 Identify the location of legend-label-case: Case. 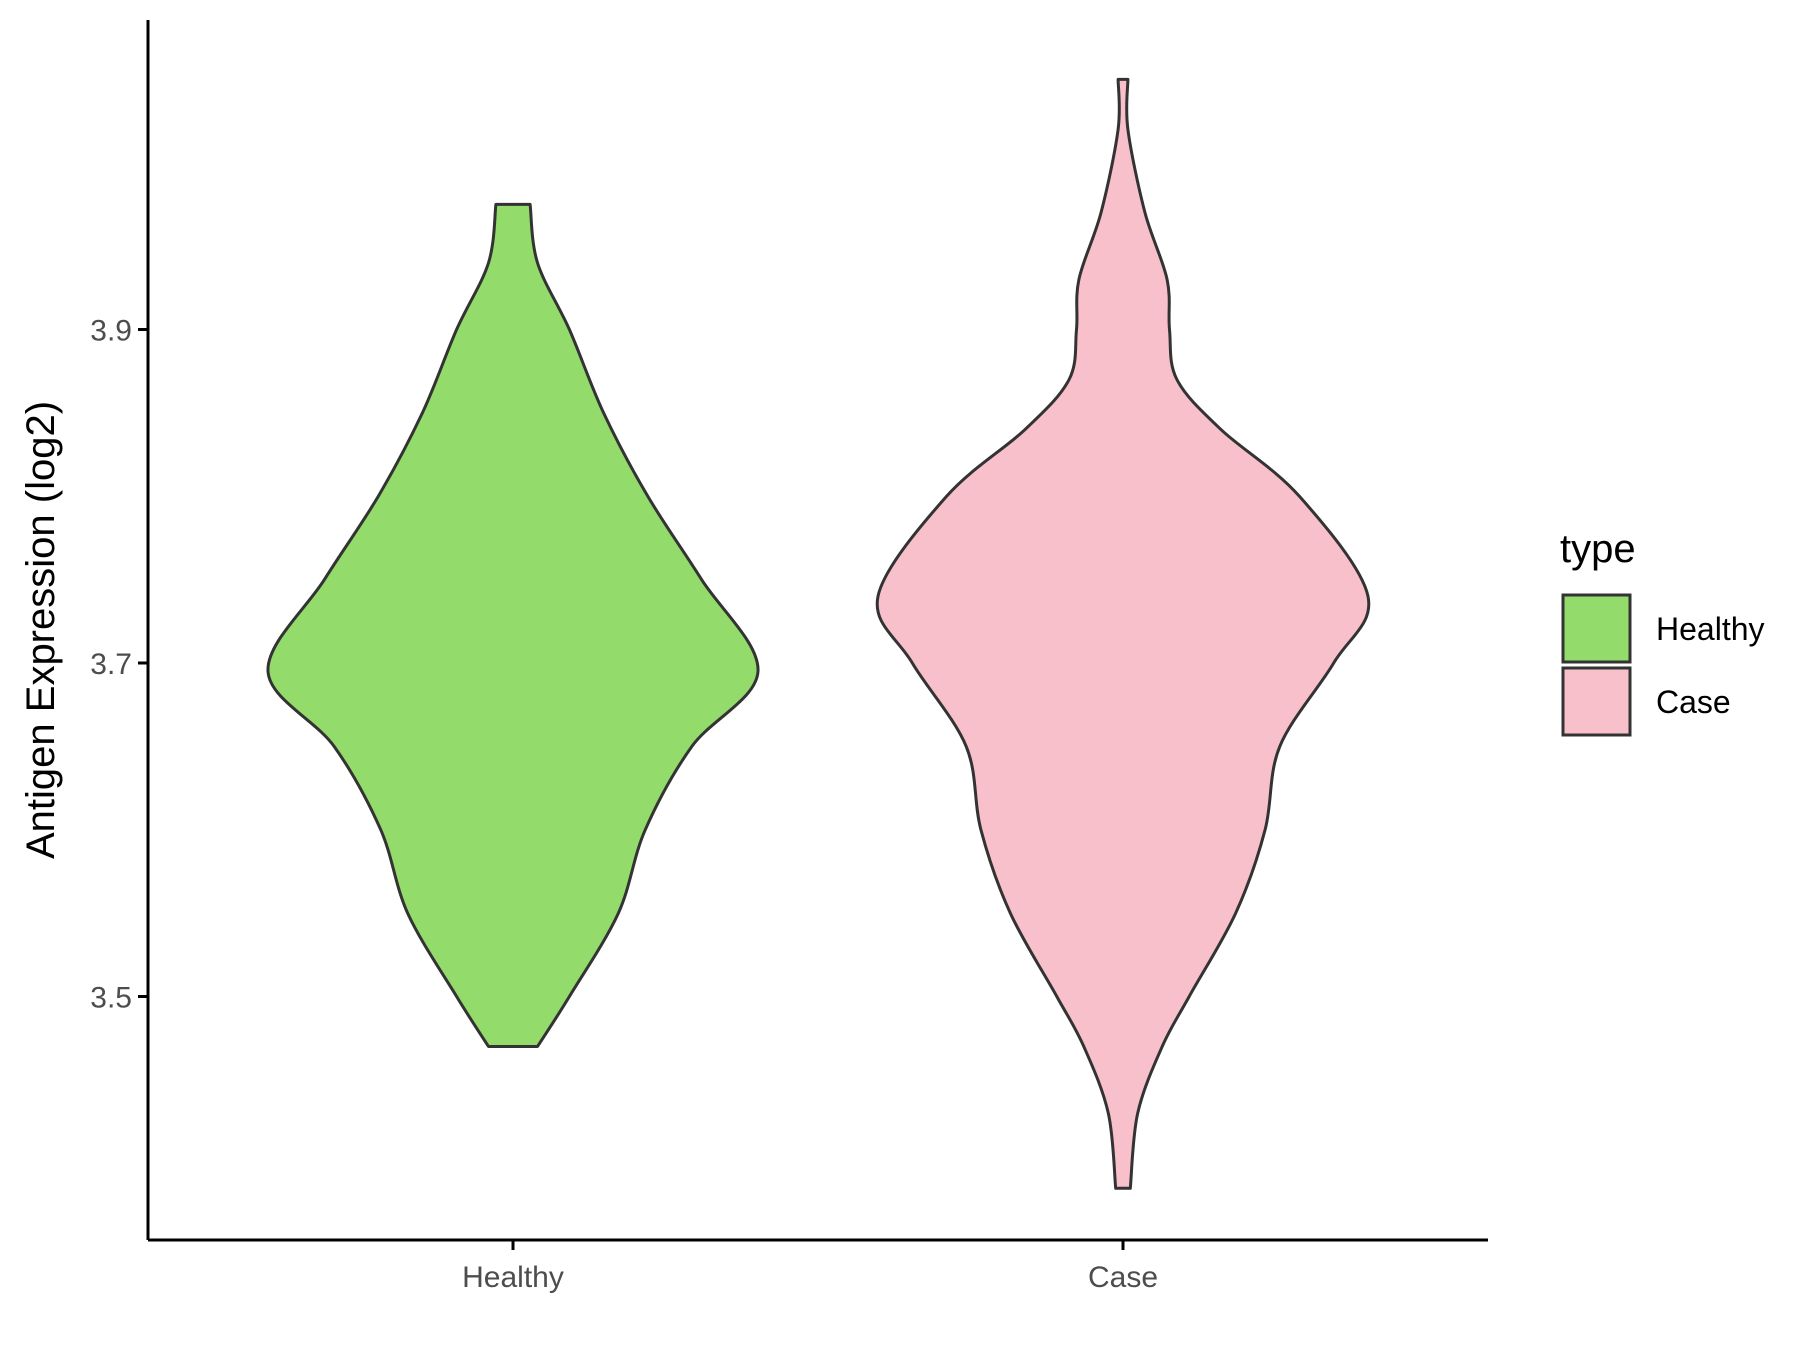
(1693, 702).